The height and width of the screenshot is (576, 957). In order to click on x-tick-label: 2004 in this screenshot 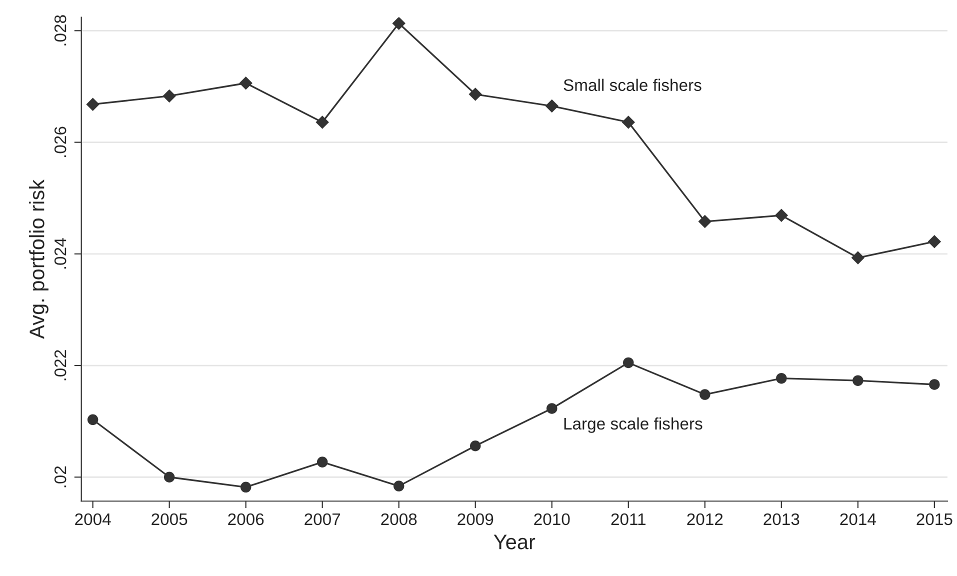, I will do `click(93, 519)`.